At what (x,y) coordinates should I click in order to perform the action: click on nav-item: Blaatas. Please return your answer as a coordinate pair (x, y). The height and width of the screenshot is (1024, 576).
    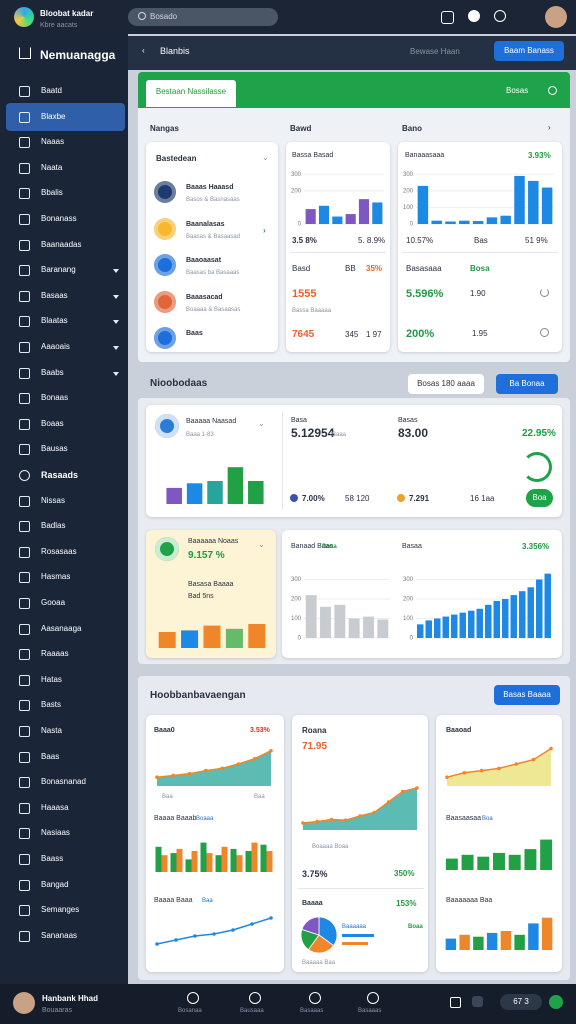
    Looking at the image, I should click on (54, 321).